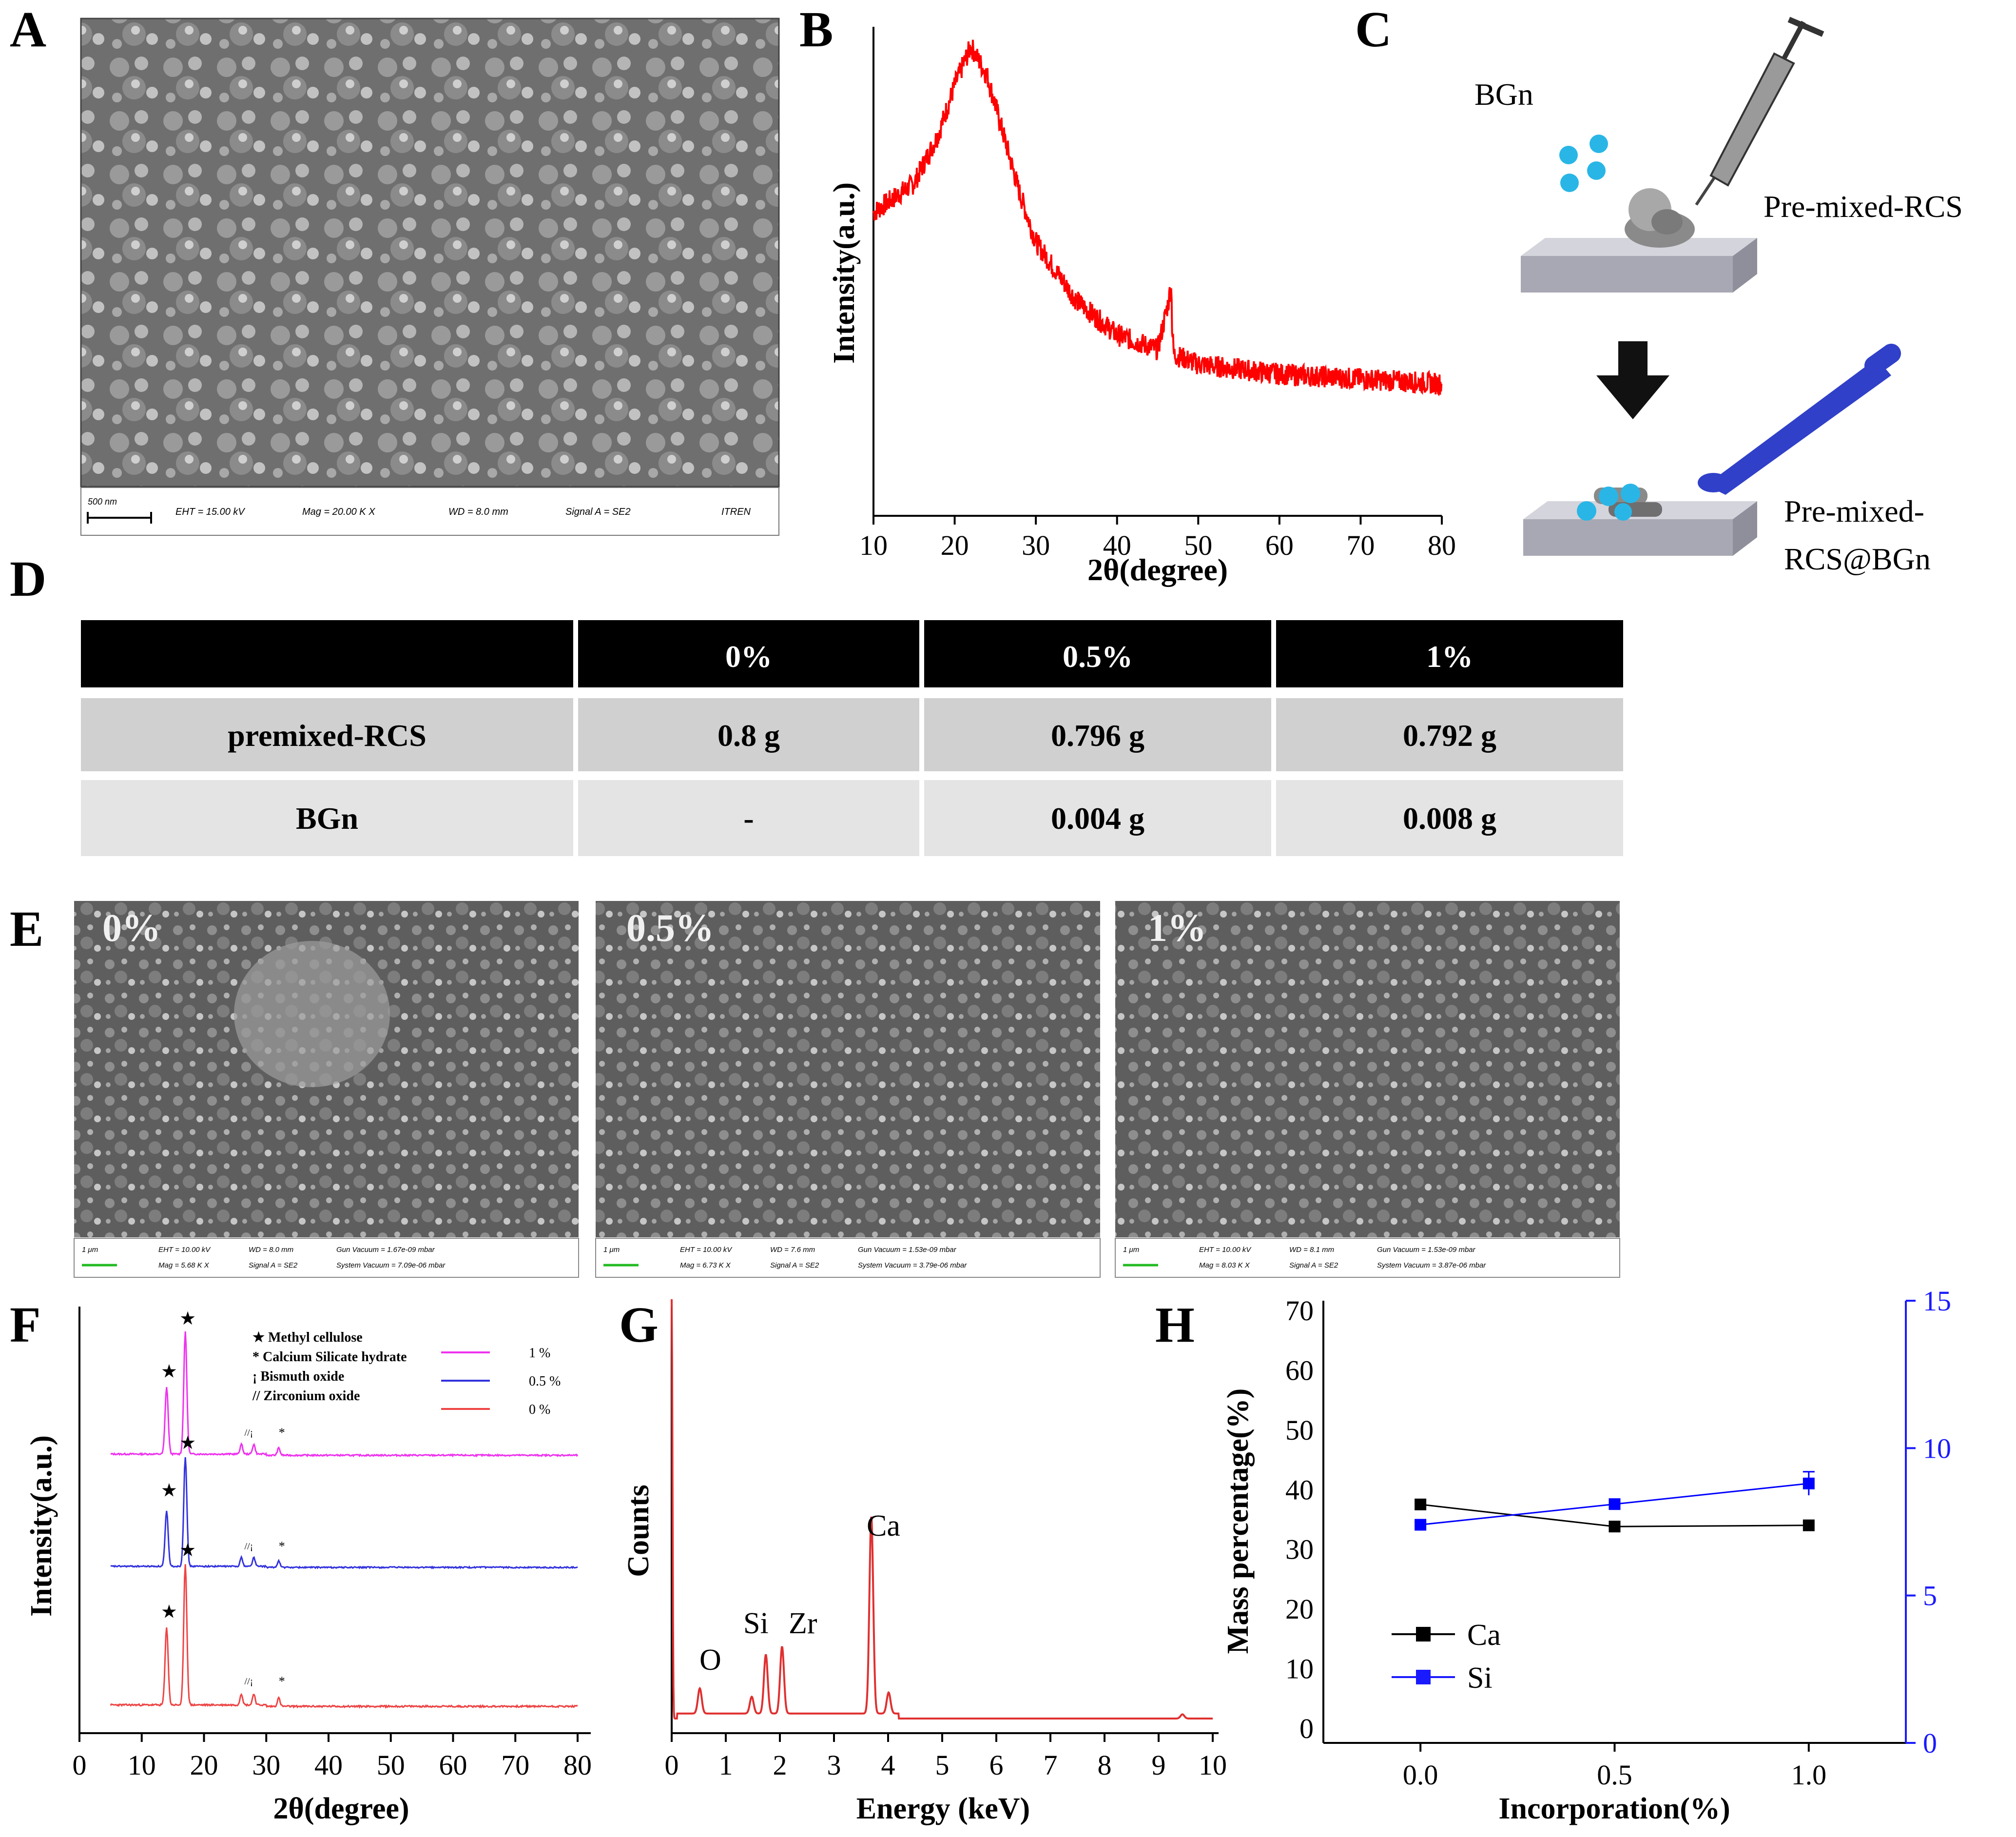 This screenshot has height=1837, width=2016. What do you see at coordinates (184, 1265) in the screenshot?
I see `sem-0-mag: Mag = 5.68 K X` at bounding box center [184, 1265].